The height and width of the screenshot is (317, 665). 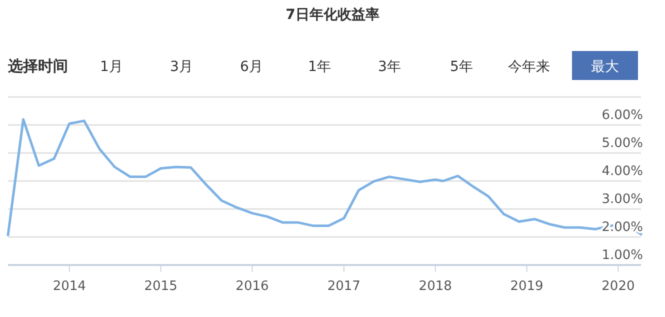 What do you see at coordinates (622, 255) in the screenshot?
I see `y-tick-label: 1.00%` at bounding box center [622, 255].